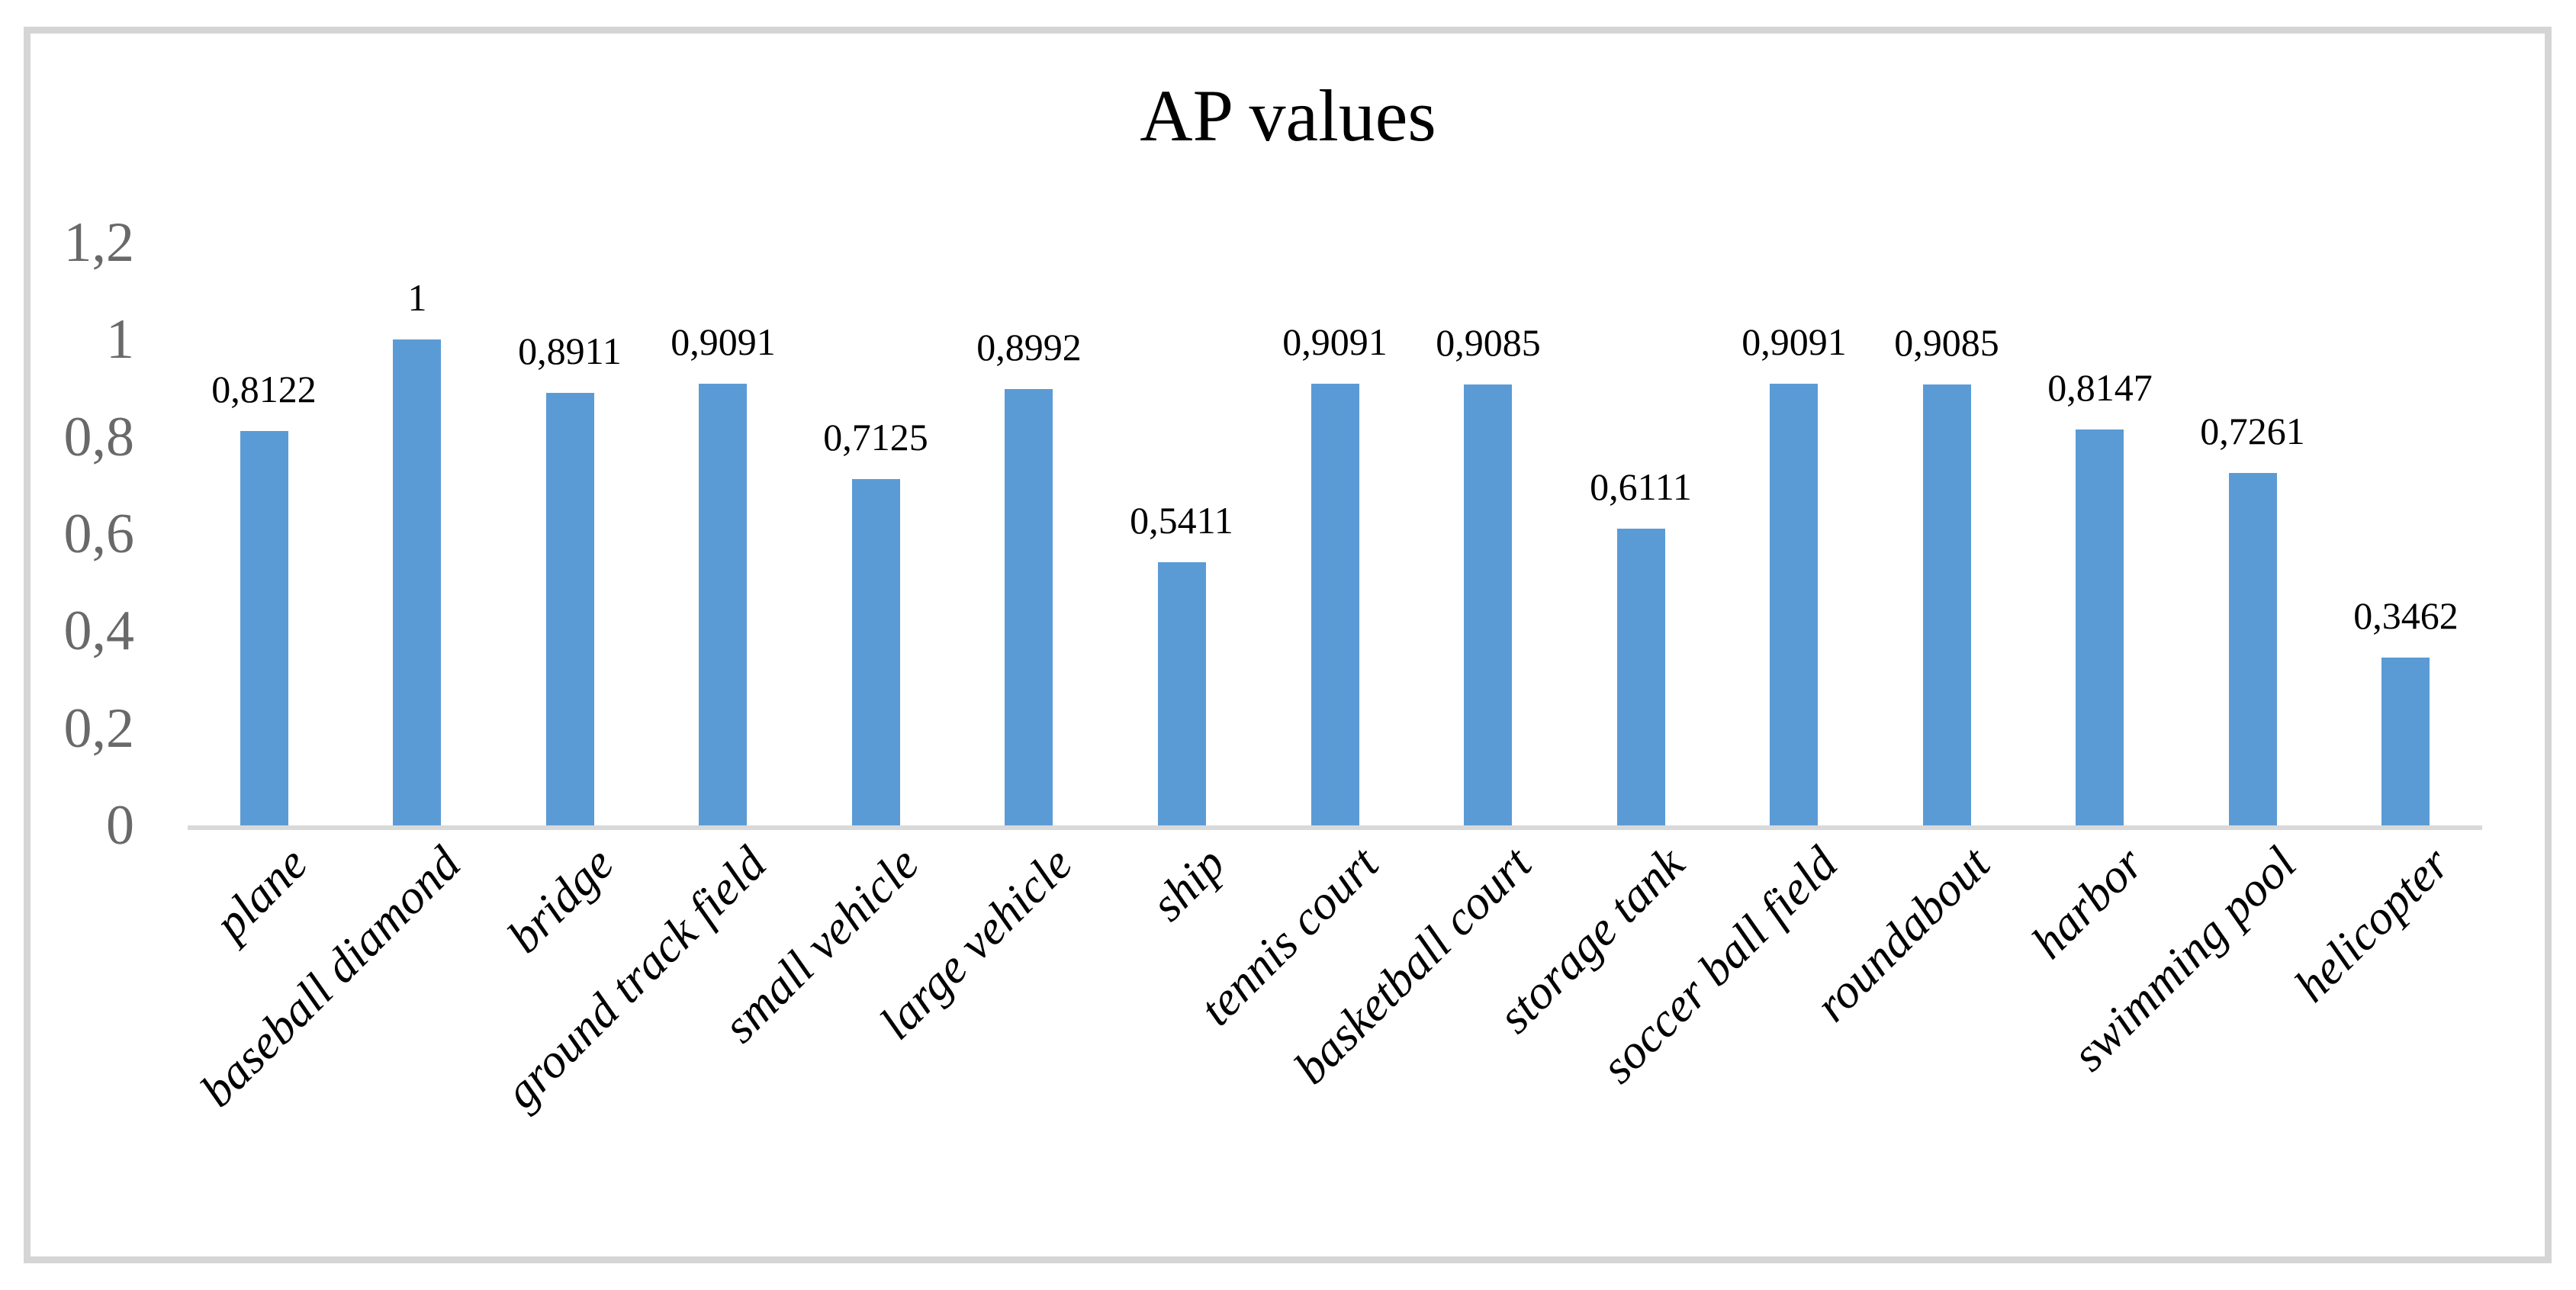  Describe the element at coordinates (1029, 347) in the screenshot. I see `bar-value-label-large-vehicle: 0,8992` at that location.